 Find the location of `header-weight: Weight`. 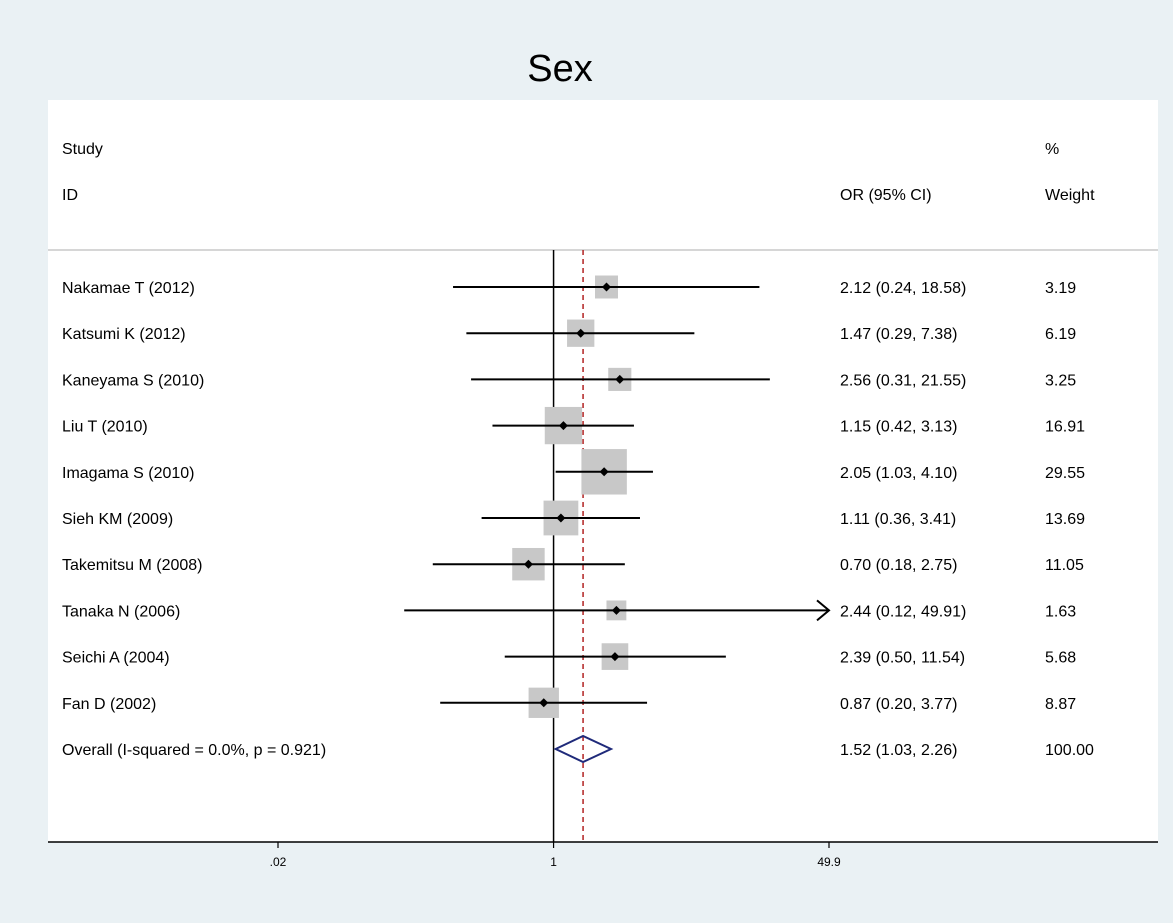

header-weight: Weight is located at coordinates (1070, 195).